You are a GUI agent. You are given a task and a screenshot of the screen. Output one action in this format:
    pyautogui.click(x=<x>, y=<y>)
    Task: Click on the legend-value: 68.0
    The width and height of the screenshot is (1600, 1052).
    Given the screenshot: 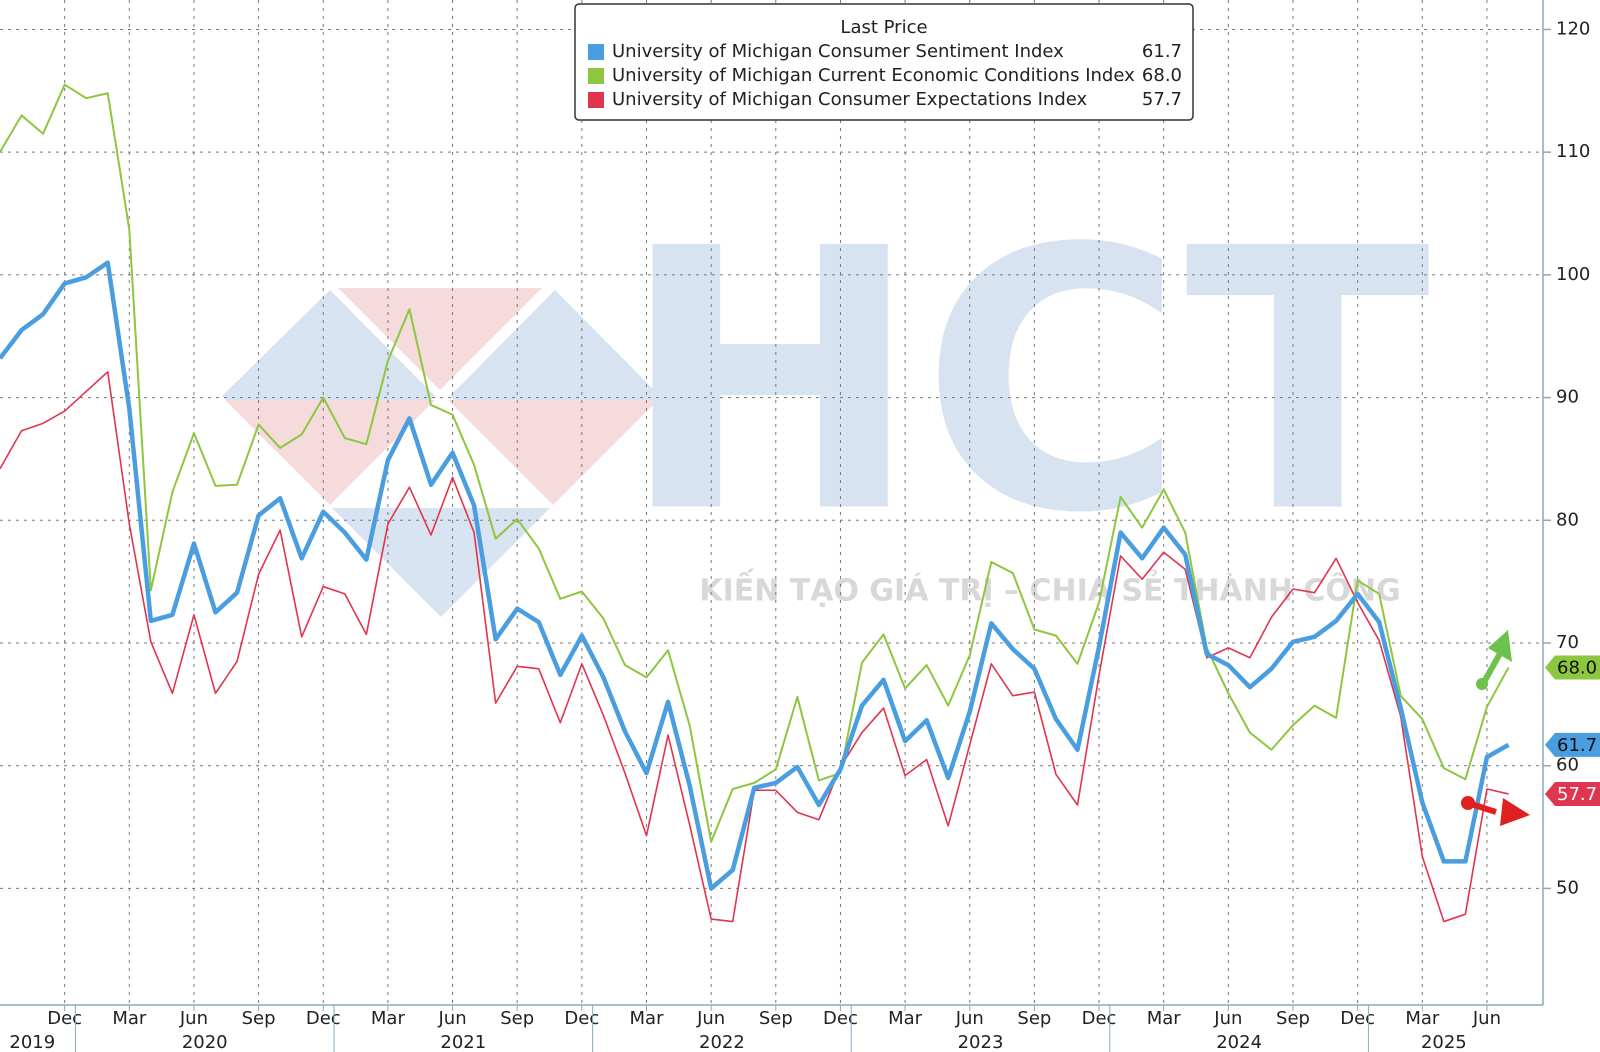 What is the action you would take?
    pyautogui.click(x=1162, y=75)
    